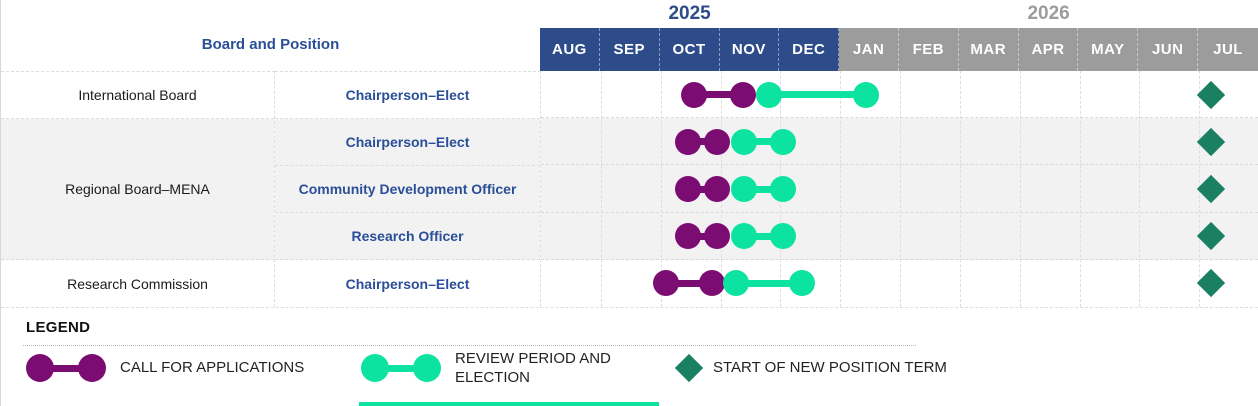 The height and width of the screenshot is (406, 1258). Describe the element at coordinates (570, 49) in the screenshot. I see `month-header-aug: AUG` at that location.